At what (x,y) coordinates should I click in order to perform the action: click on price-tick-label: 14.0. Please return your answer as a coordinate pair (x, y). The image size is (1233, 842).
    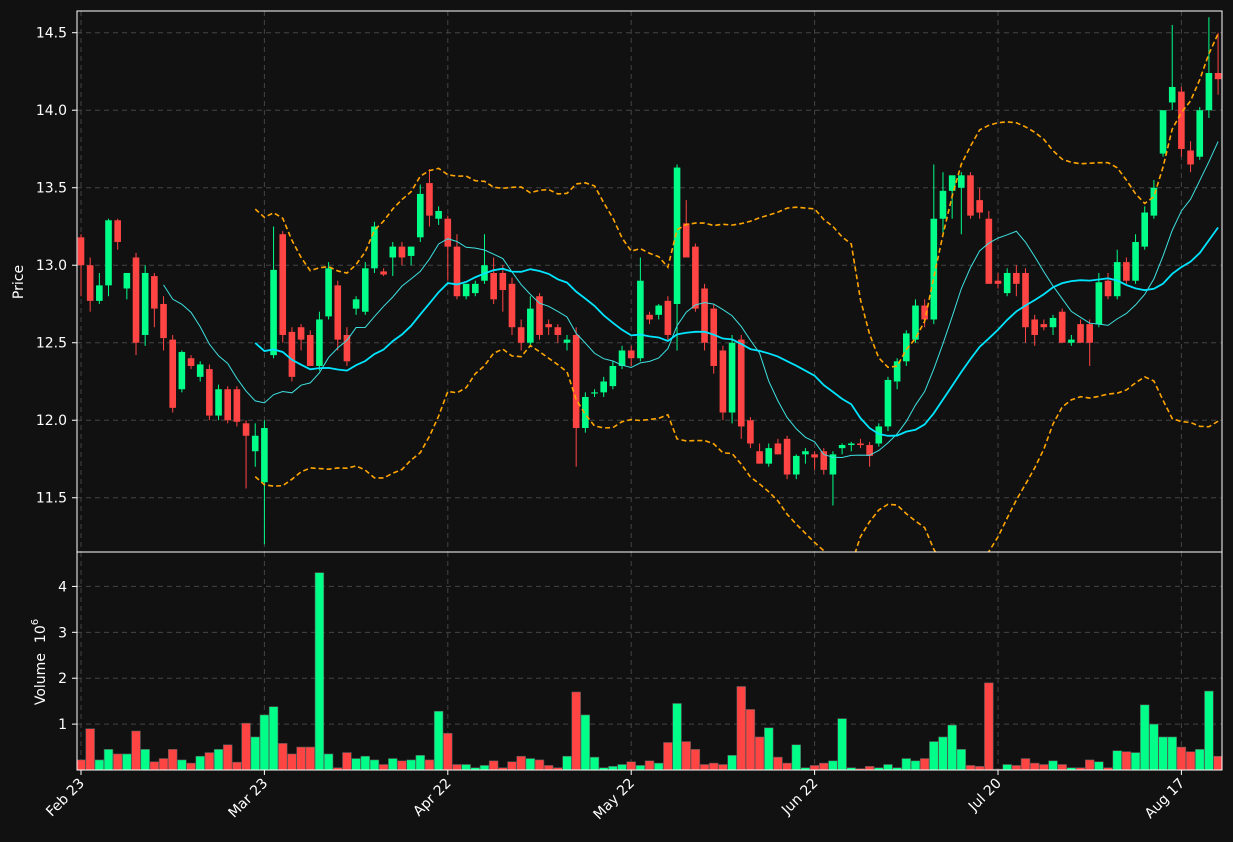
    Looking at the image, I should click on (51, 111).